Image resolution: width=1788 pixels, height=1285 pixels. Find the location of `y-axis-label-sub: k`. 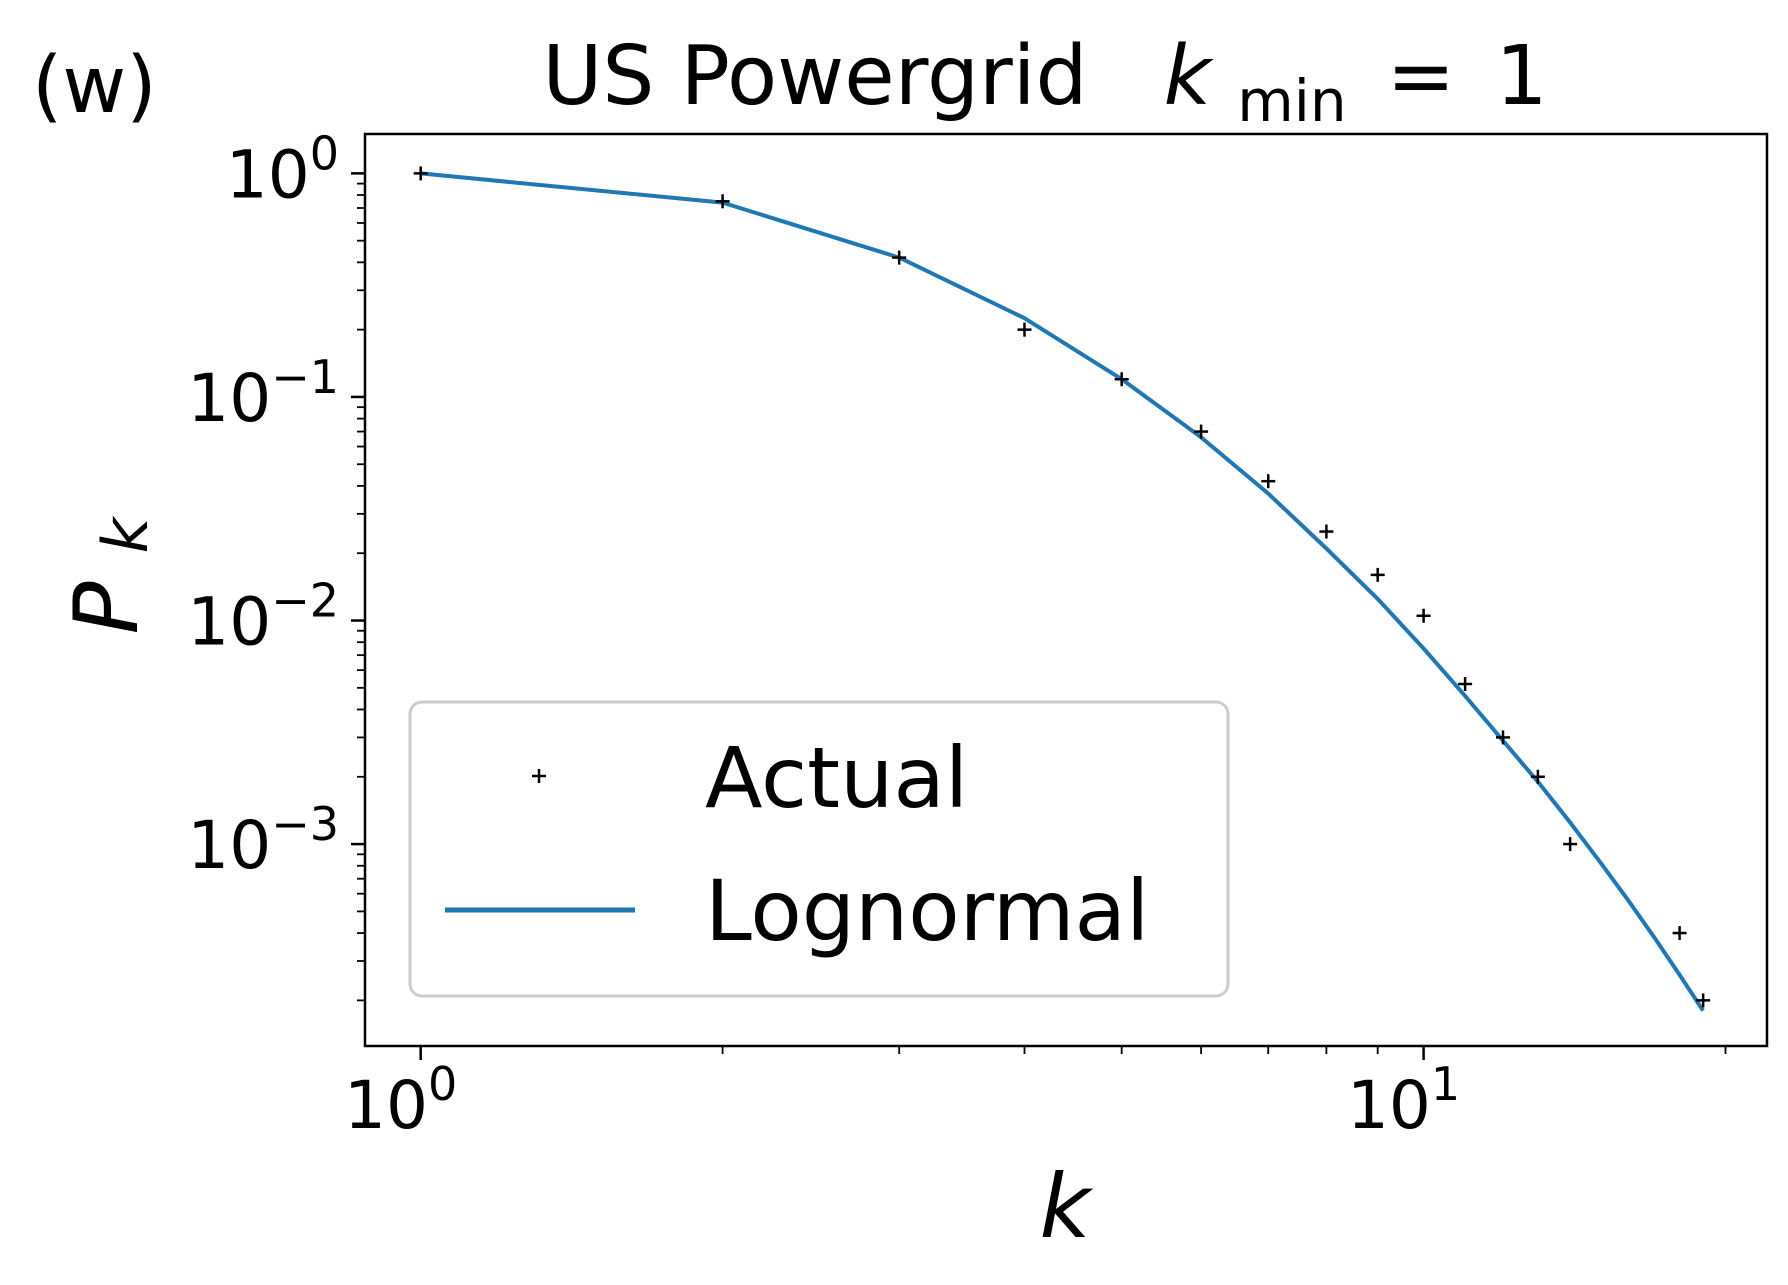

y-axis-label-sub: k is located at coordinates (125, 534).